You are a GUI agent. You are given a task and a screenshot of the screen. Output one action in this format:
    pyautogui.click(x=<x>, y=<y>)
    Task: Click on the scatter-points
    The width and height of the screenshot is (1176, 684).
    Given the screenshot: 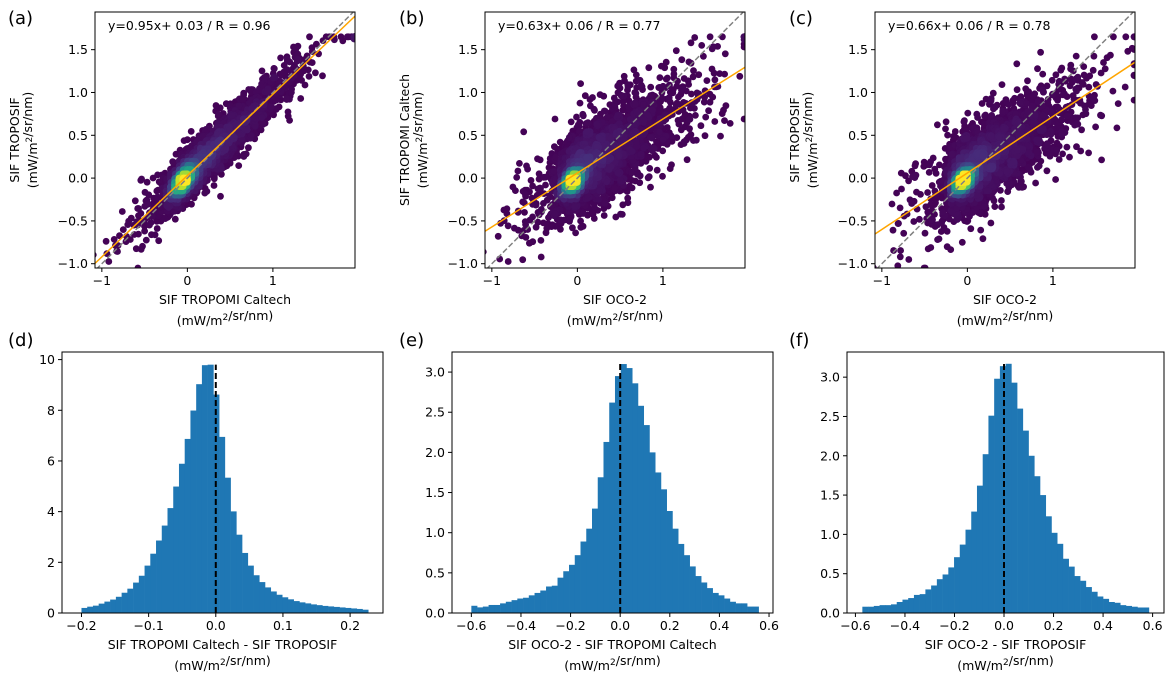 What is the action you would take?
    pyautogui.click(x=225, y=150)
    